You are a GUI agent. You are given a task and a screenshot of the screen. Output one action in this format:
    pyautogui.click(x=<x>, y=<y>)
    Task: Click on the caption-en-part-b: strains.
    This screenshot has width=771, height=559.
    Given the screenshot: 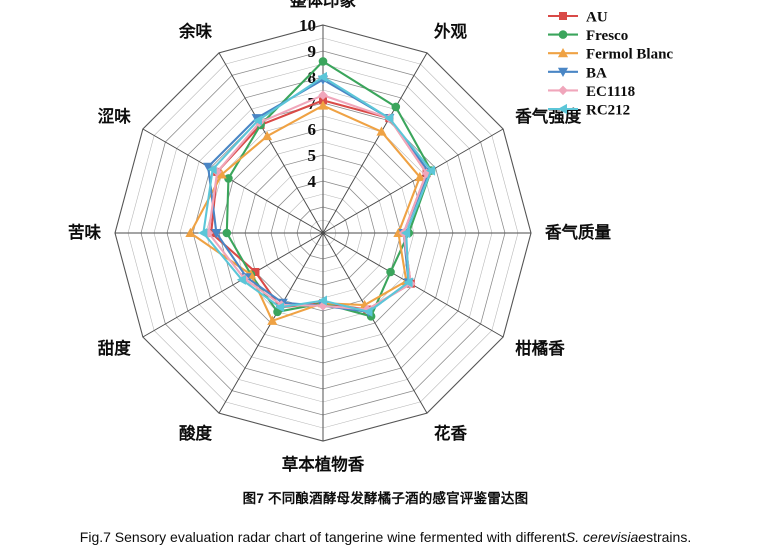 What is the action you would take?
    pyautogui.click(x=669, y=537)
    